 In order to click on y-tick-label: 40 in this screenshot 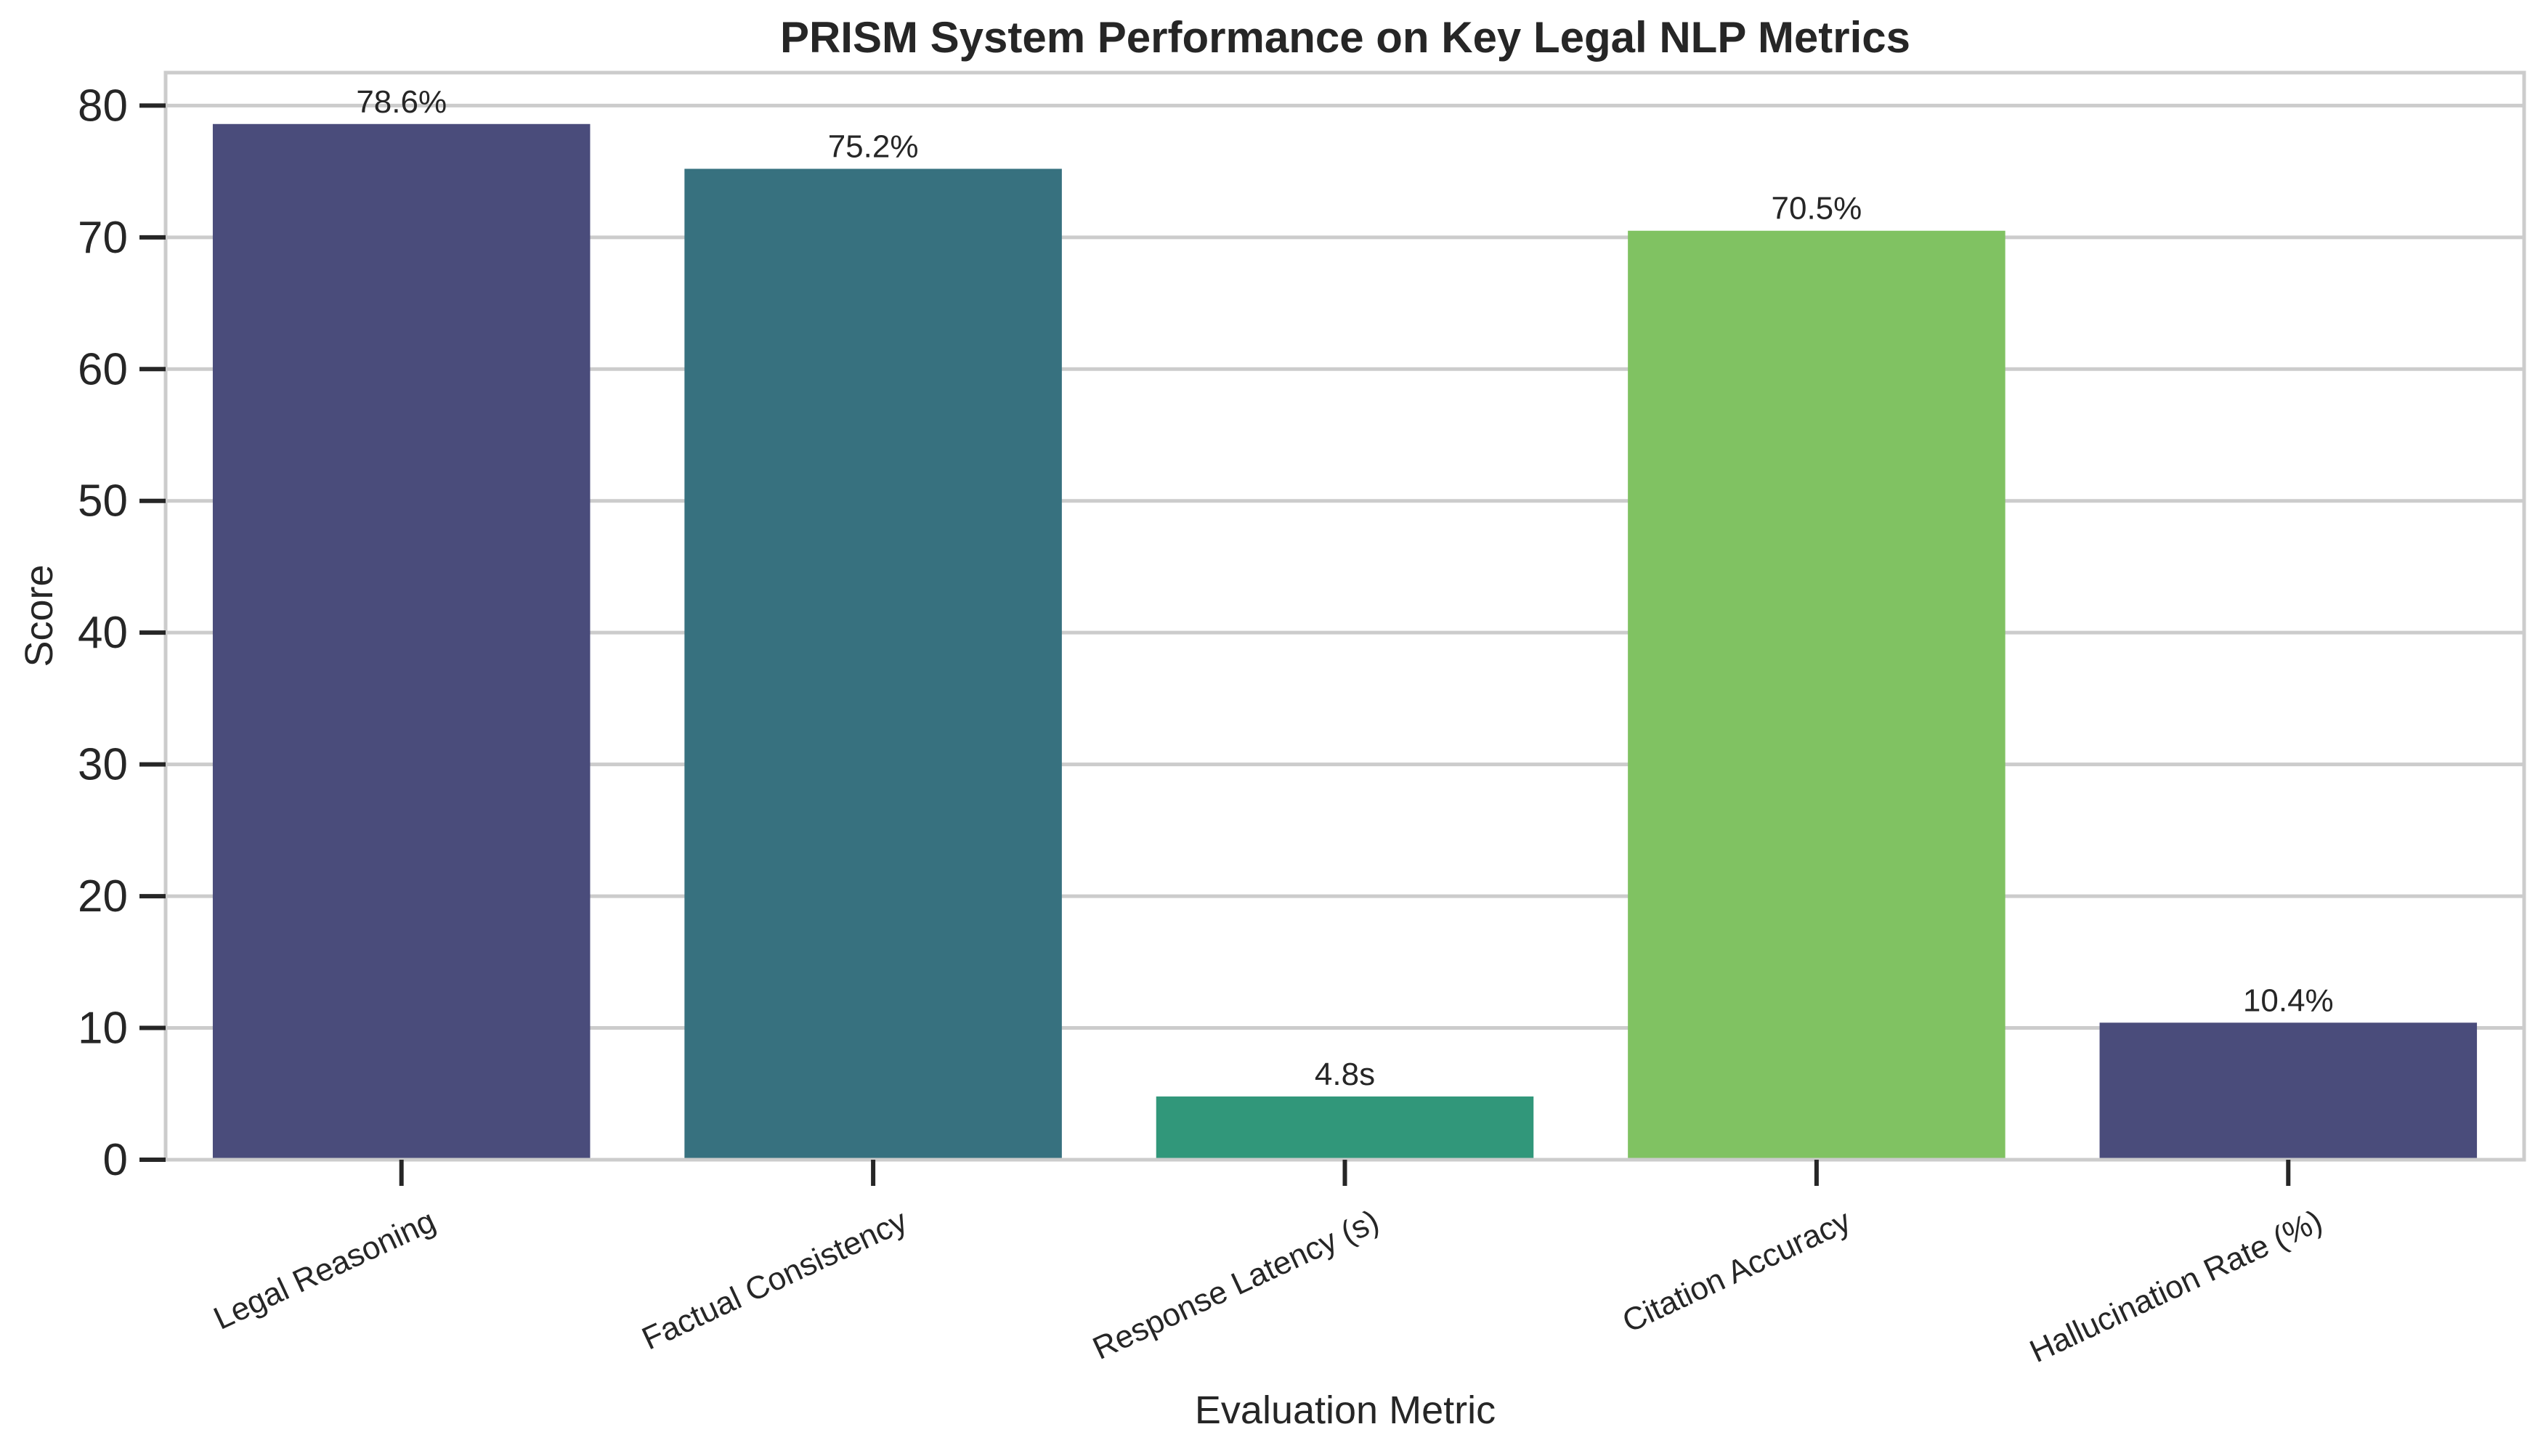, I will do `click(103, 633)`.